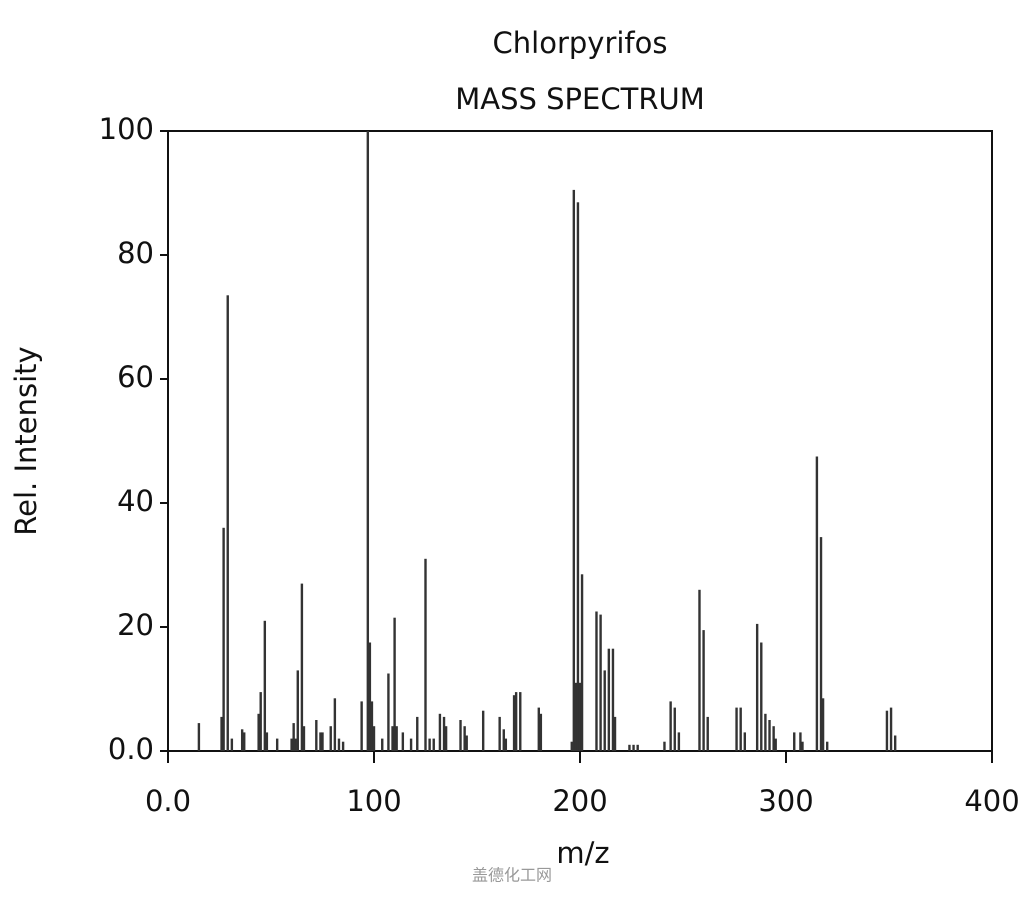 Image resolution: width=1024 pixels, height=900 pixels. Describe the element at coordinates (579, 99) in the screenshot. I see `chart-subtitle: MASS SPECTRUM` at that location.